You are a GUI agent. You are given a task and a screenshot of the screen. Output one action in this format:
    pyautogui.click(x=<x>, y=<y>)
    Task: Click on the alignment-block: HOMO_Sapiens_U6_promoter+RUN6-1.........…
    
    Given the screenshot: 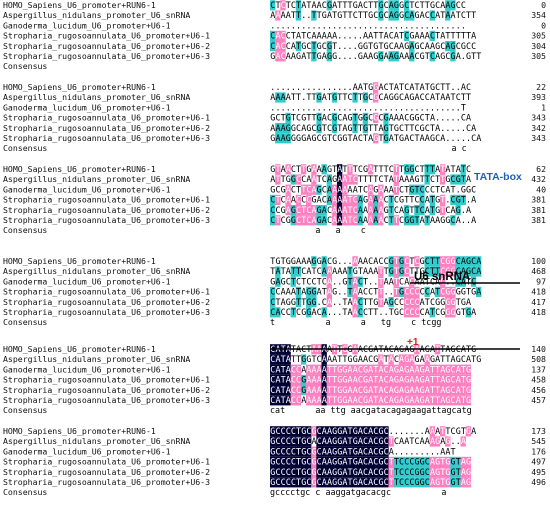 What is the action you would take?
    pyautogui.click(x=274, y=117)
    